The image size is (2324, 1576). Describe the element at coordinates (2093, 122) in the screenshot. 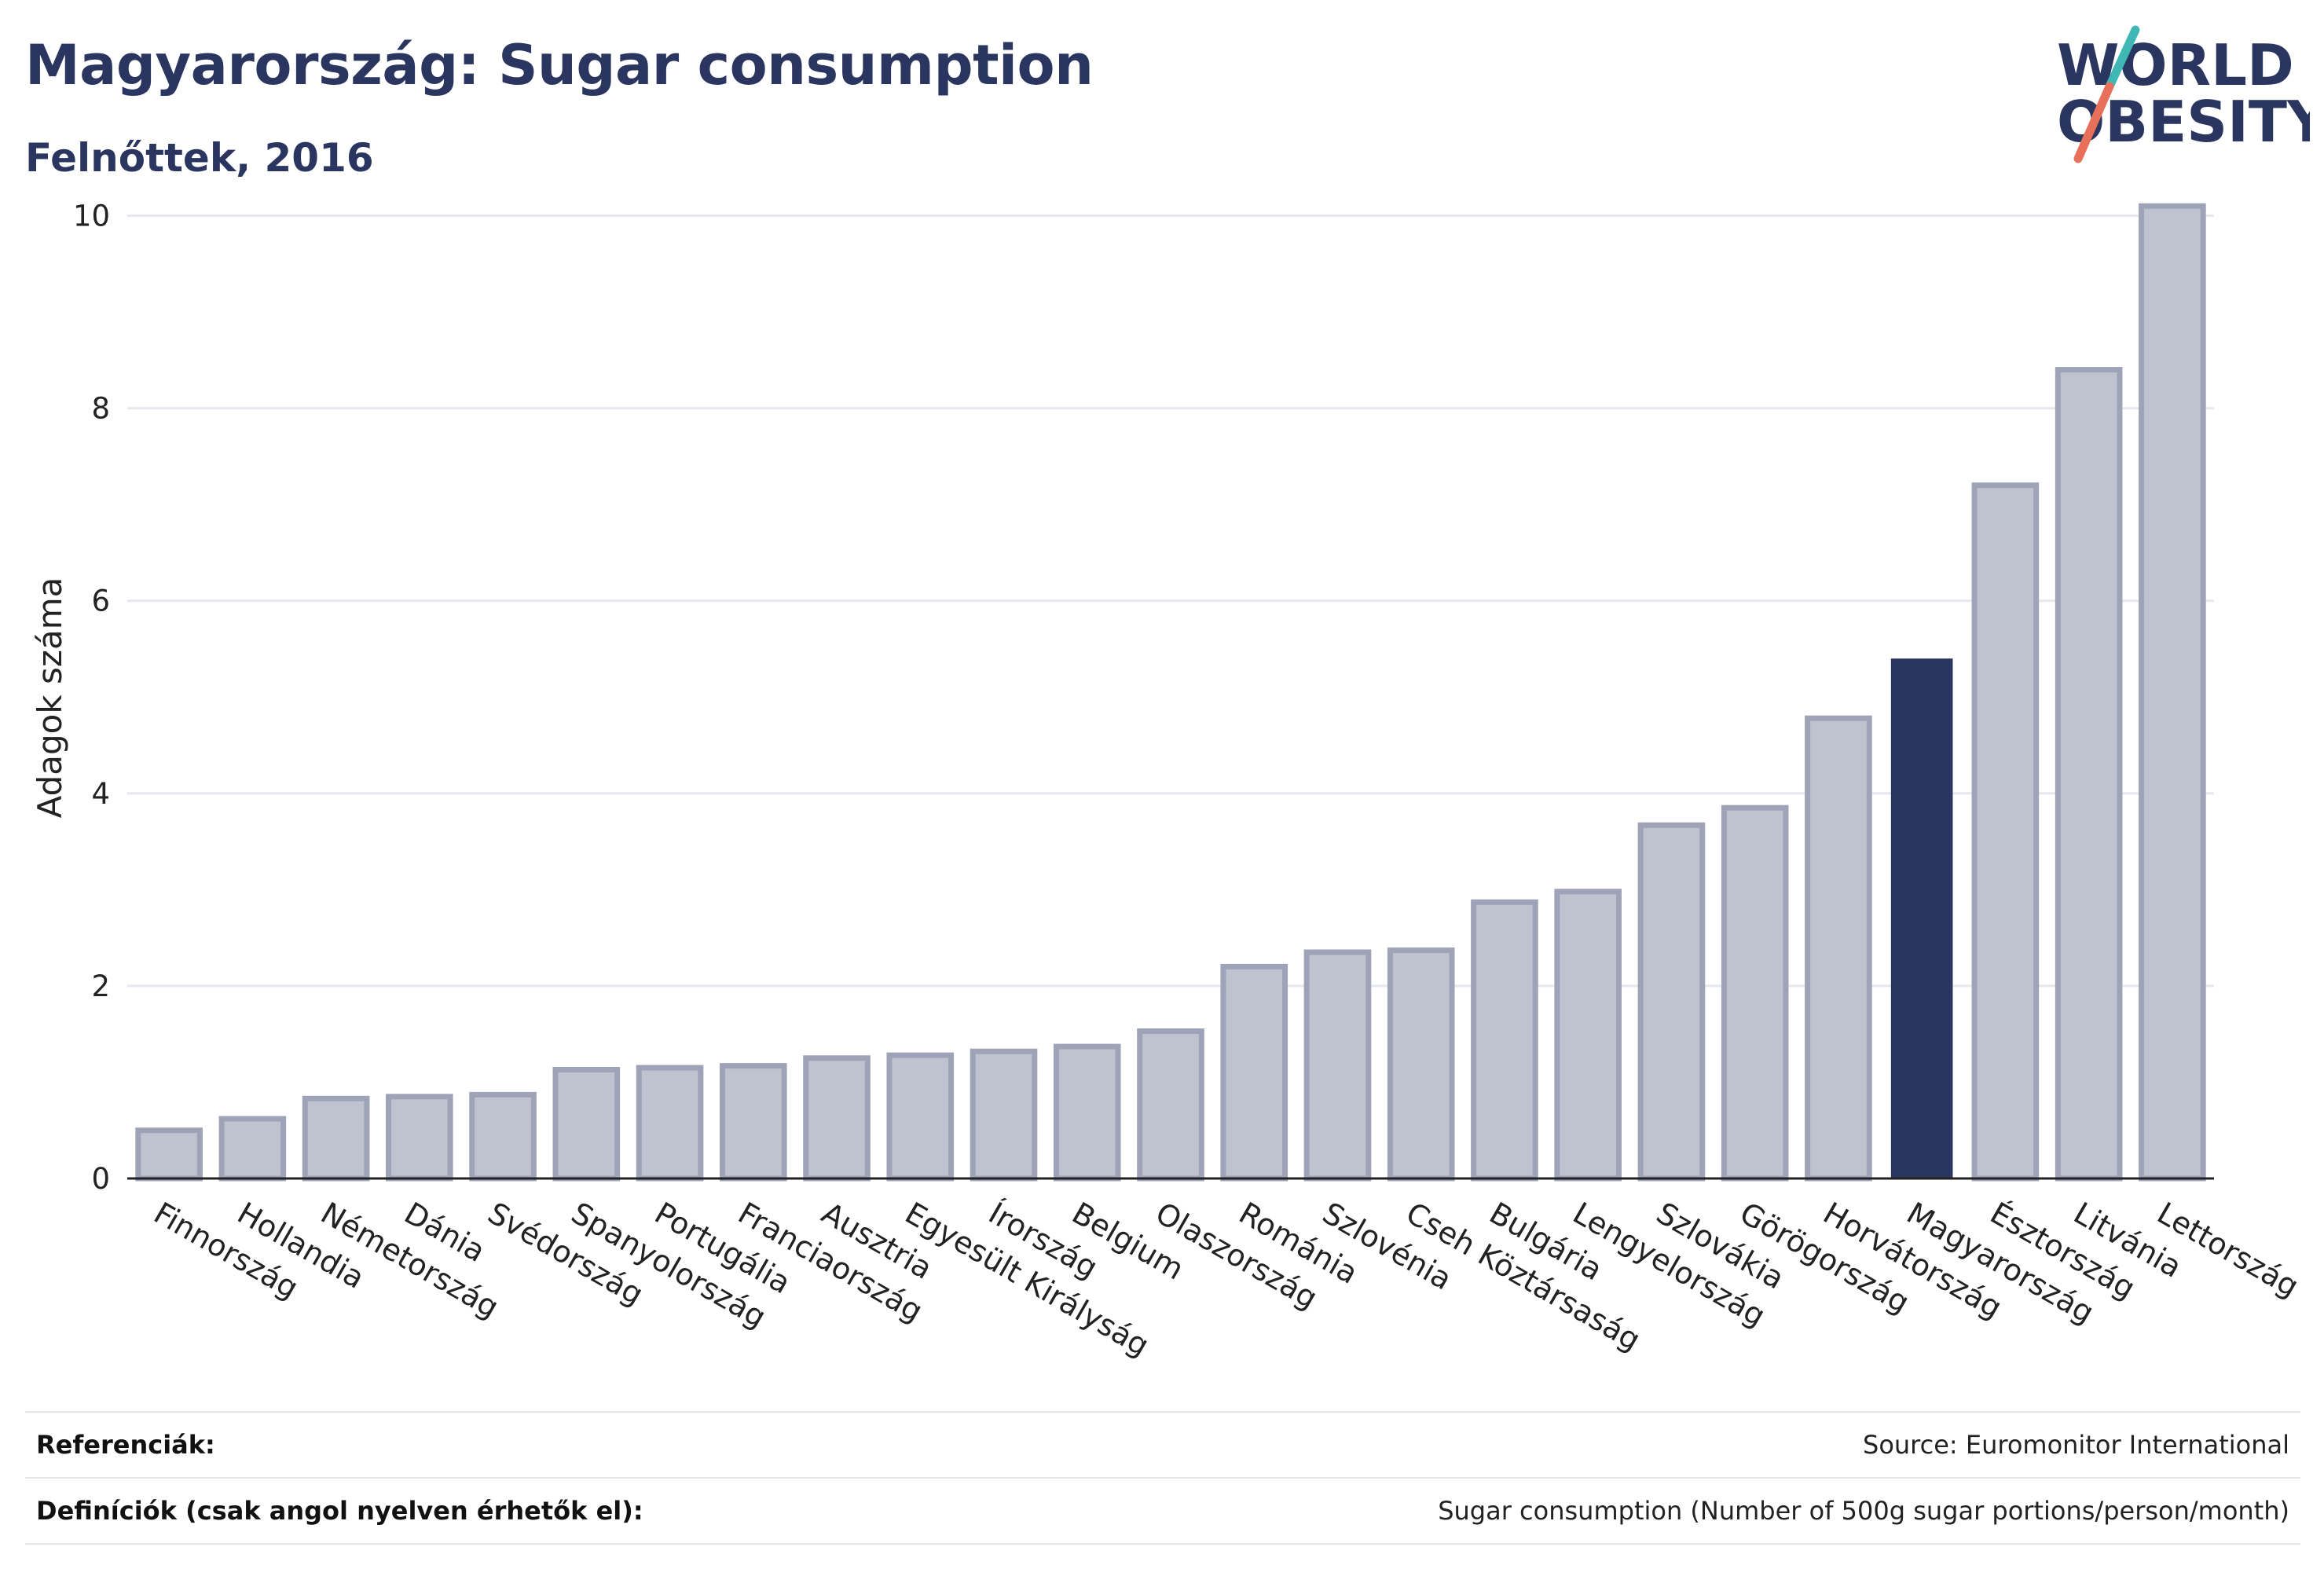

I see `logo-slash-bottom` at that location.